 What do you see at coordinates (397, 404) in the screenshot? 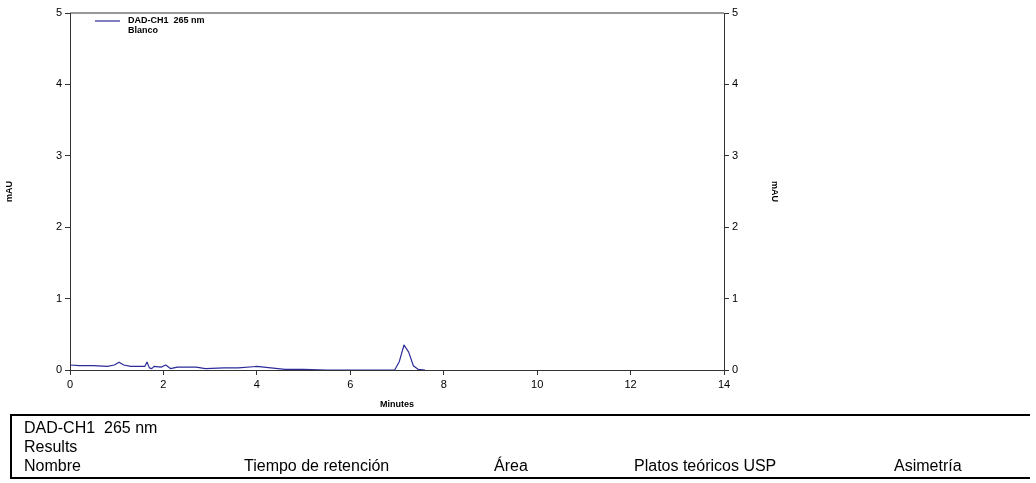
I see `x-axis-title: Minutes` at bounding box center [397, 404].